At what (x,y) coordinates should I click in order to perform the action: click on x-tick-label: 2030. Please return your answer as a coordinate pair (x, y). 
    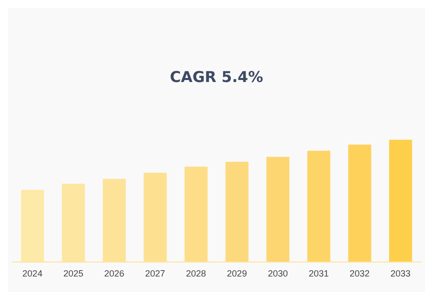
    Looking at the image, I should click on (278, 273).